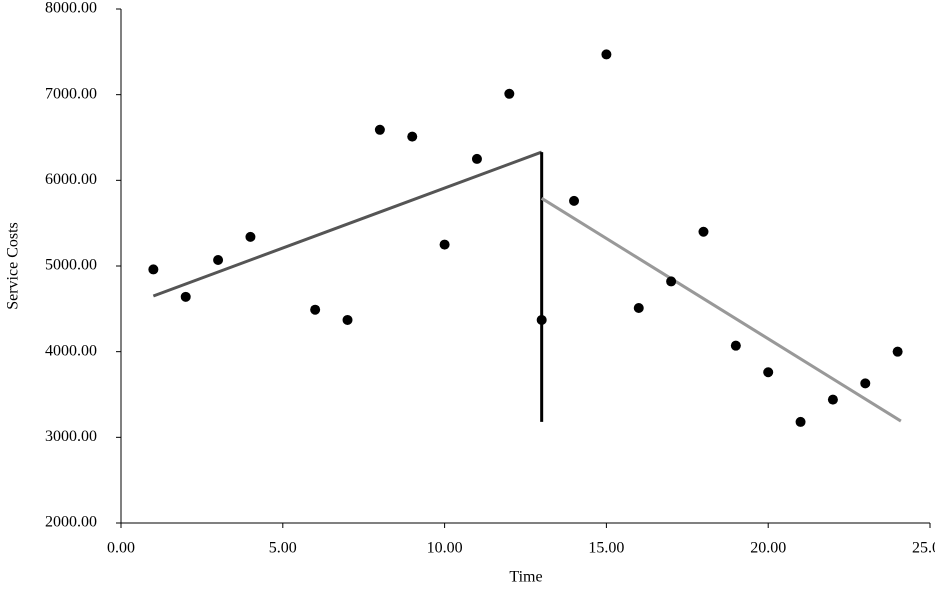 This screenshot has height=589, width=935. What do you see at coordinates (525, 577) in the screenshot?
I see `x-axis-label: Time` at bounding box center [525, 577].